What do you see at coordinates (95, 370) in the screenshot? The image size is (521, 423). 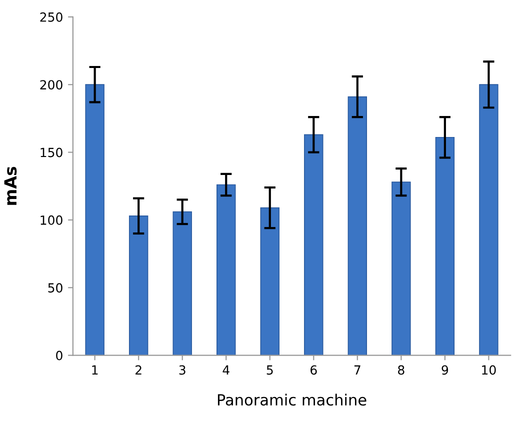 I see `x-tick-label: 1` at bounding box center [95, 370].